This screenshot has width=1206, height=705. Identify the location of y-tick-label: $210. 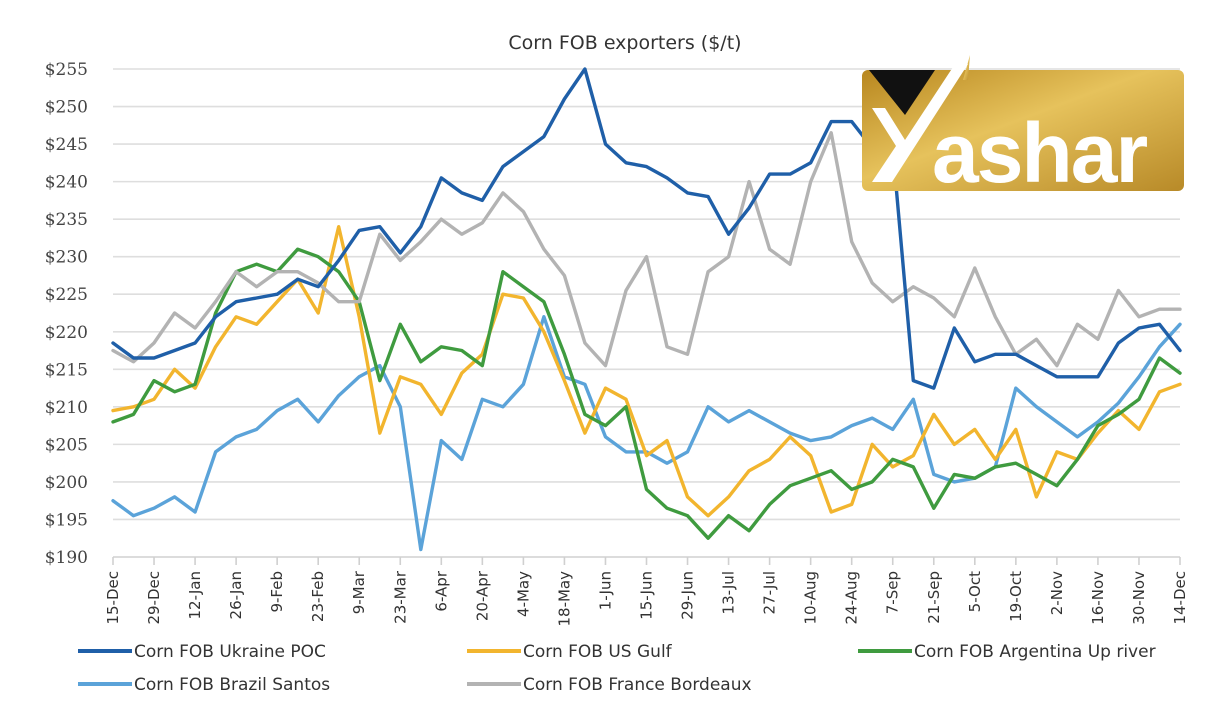
(66, 408).